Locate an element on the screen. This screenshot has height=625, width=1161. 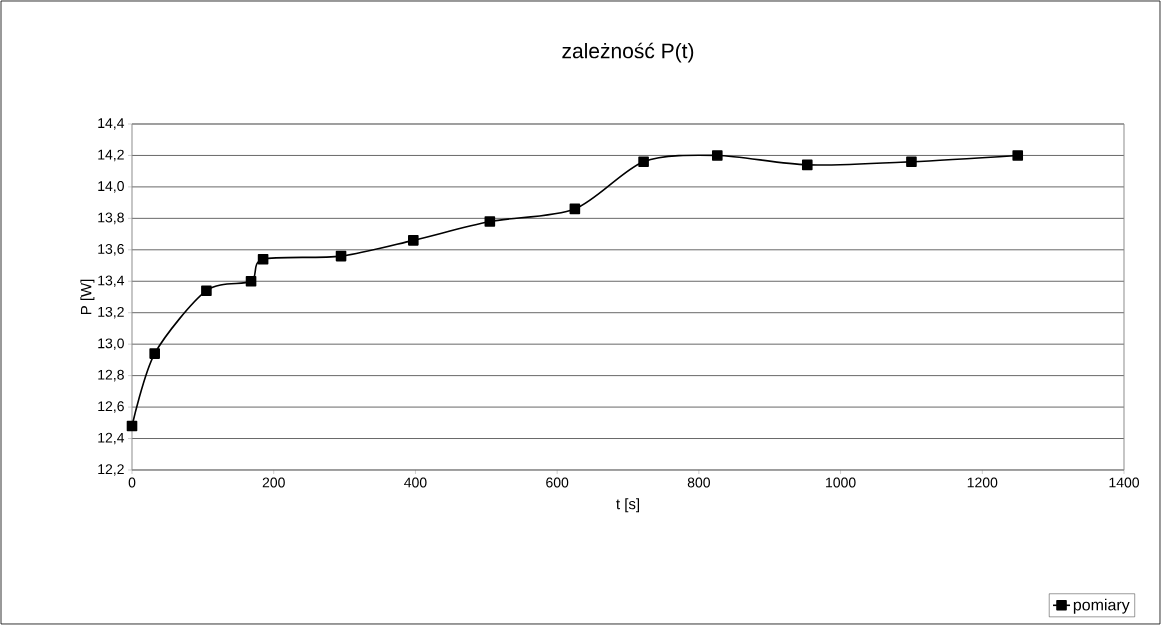
x-tick-label: 200 is located at coordinates (273, 482).